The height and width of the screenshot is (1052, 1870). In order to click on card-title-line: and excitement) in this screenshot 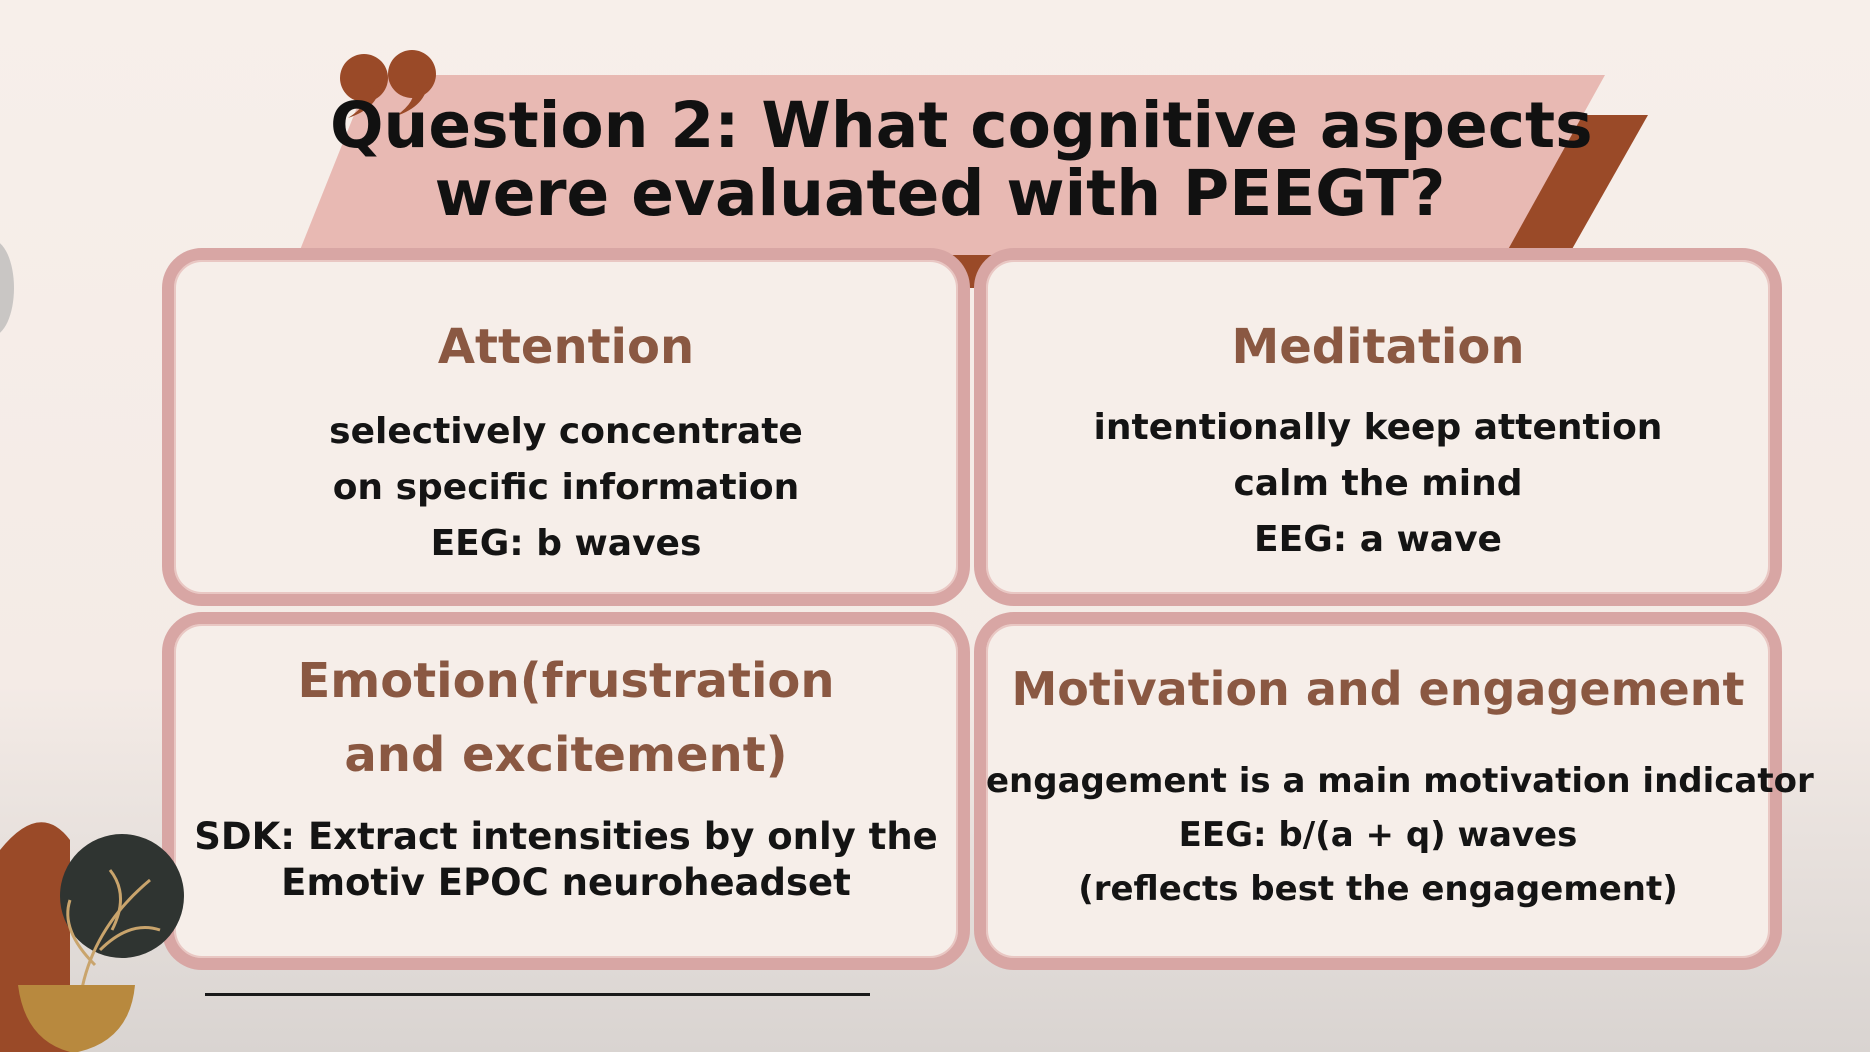, I will do `click(566, 755)`.